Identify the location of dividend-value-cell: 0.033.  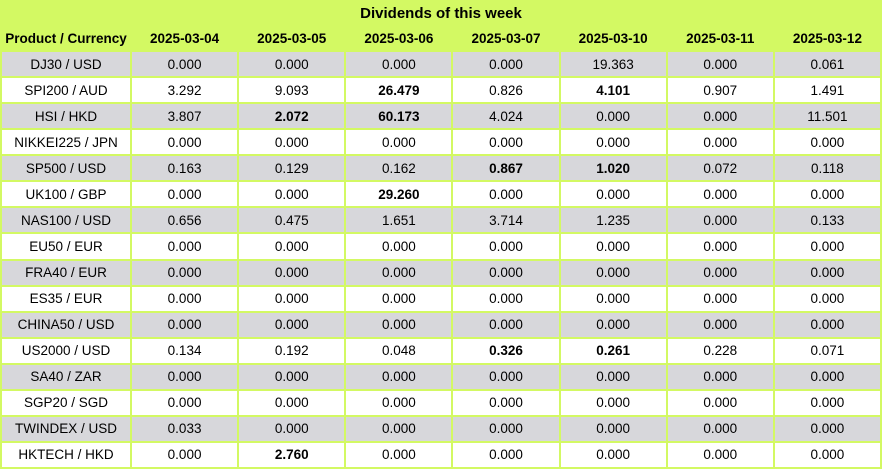
(184, 428).